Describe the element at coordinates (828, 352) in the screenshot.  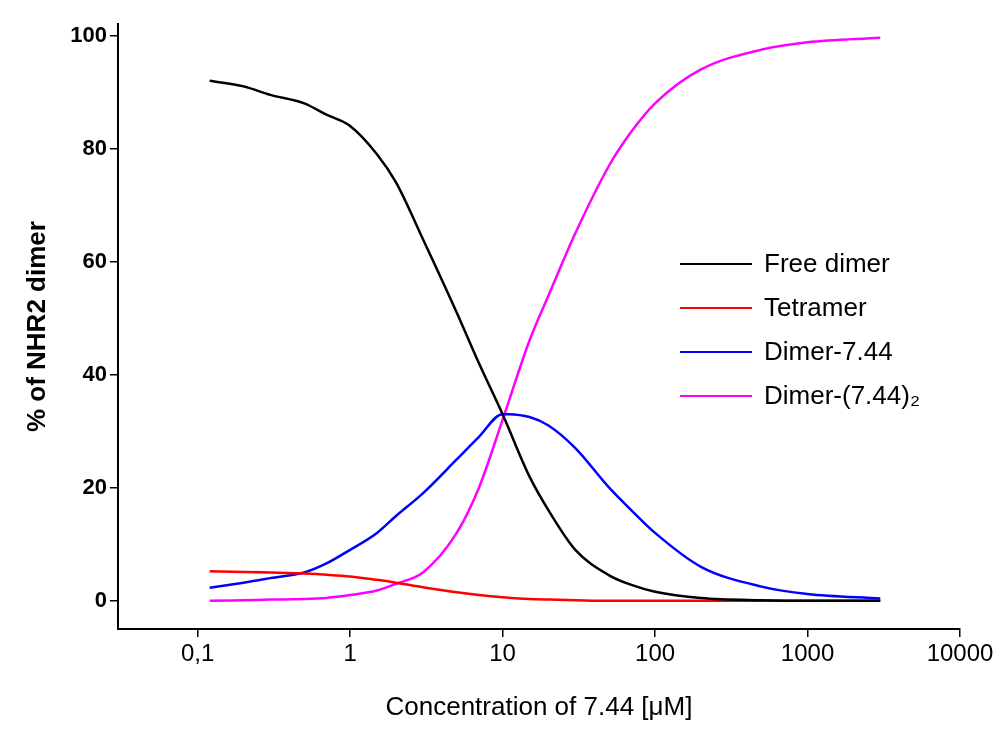
I see `legend-label: Dimer-7.44` at that location.